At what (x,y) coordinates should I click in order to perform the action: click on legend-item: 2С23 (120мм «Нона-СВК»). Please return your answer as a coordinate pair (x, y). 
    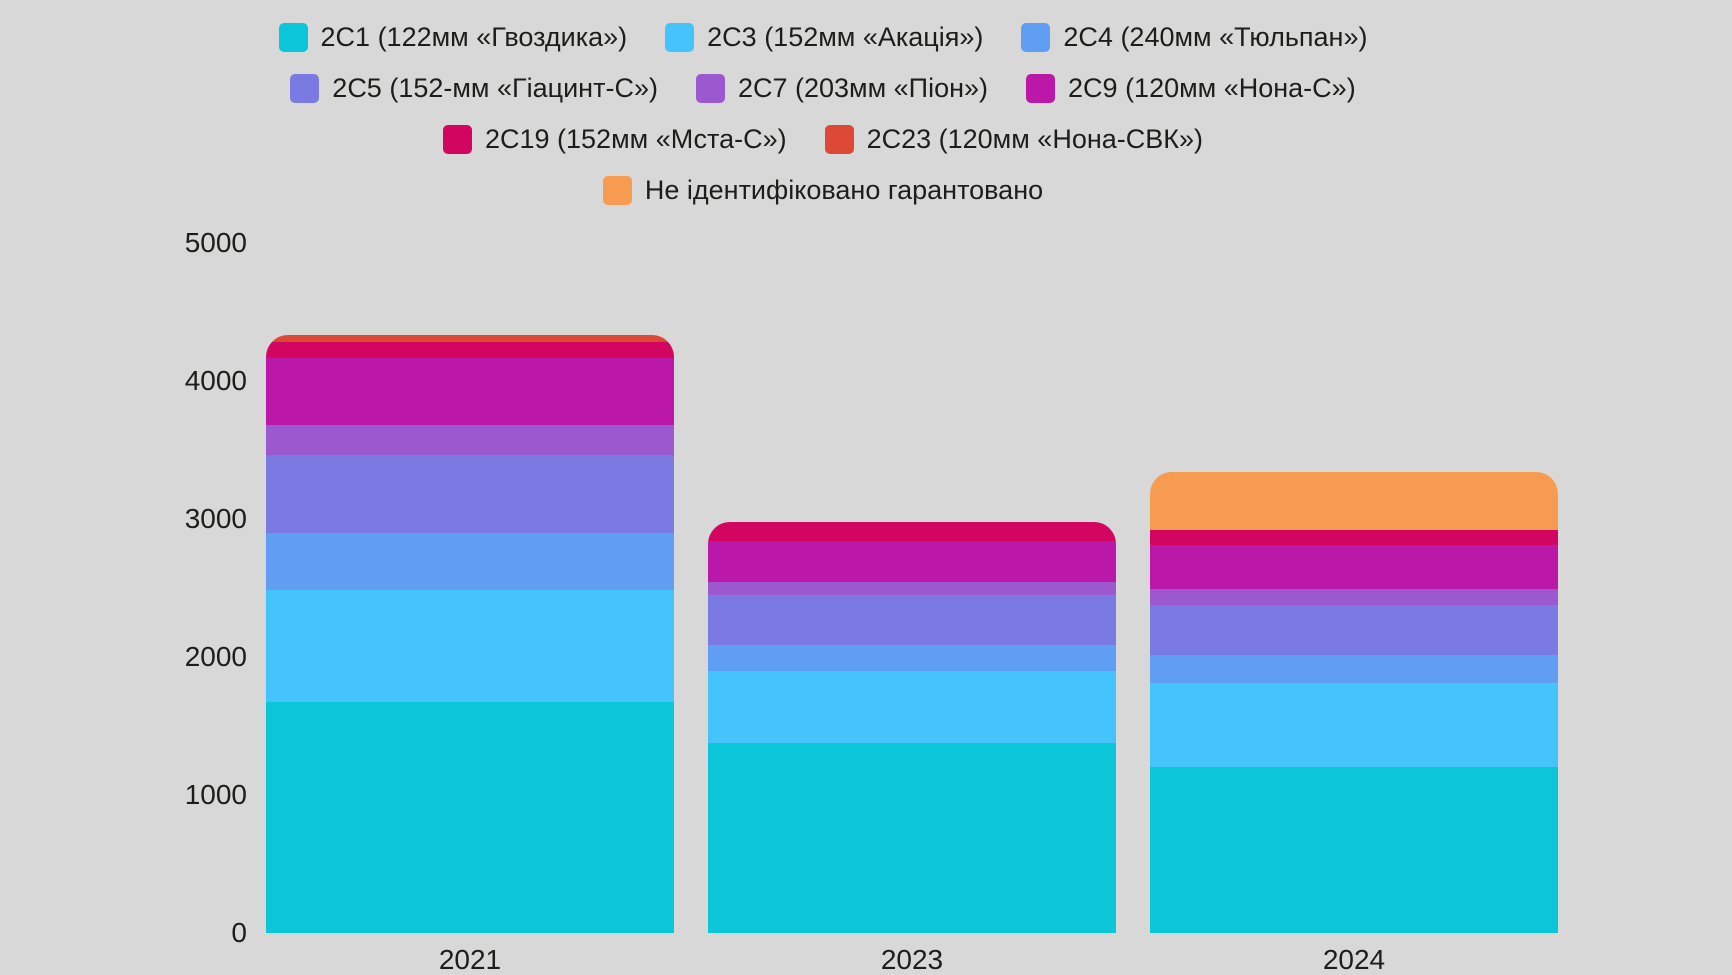
    Looking at the image, I should click on (1013, 139).